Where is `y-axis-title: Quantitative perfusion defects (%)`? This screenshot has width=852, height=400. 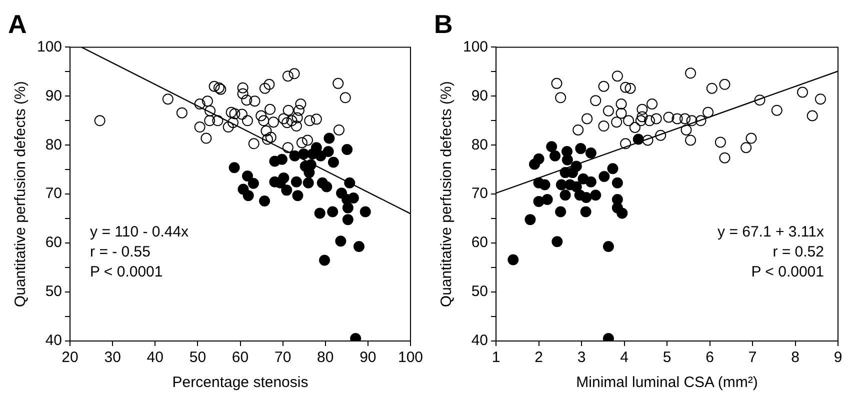
y-axis-title: Quantitative perfusion defects (%) is located at coordinates (447, 194).